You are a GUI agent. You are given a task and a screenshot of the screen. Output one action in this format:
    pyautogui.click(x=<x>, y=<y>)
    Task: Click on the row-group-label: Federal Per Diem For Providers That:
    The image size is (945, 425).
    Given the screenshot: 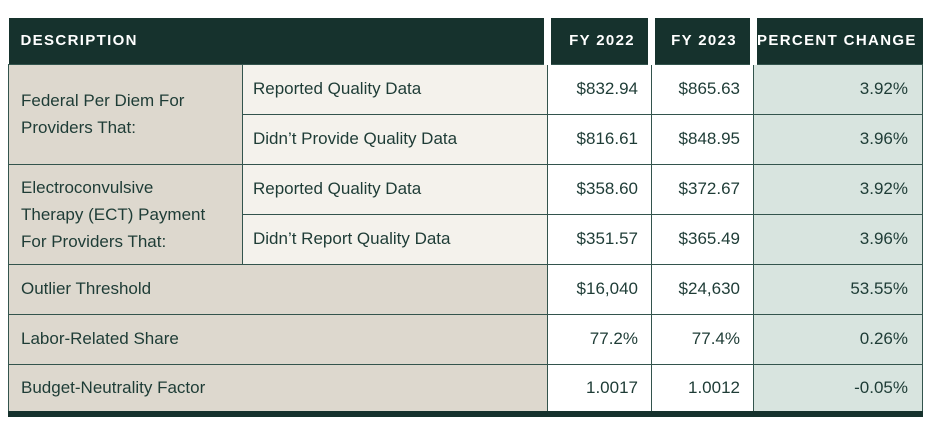 What is the action you would take?
    pyautogui.click(x=125, y=114)
    